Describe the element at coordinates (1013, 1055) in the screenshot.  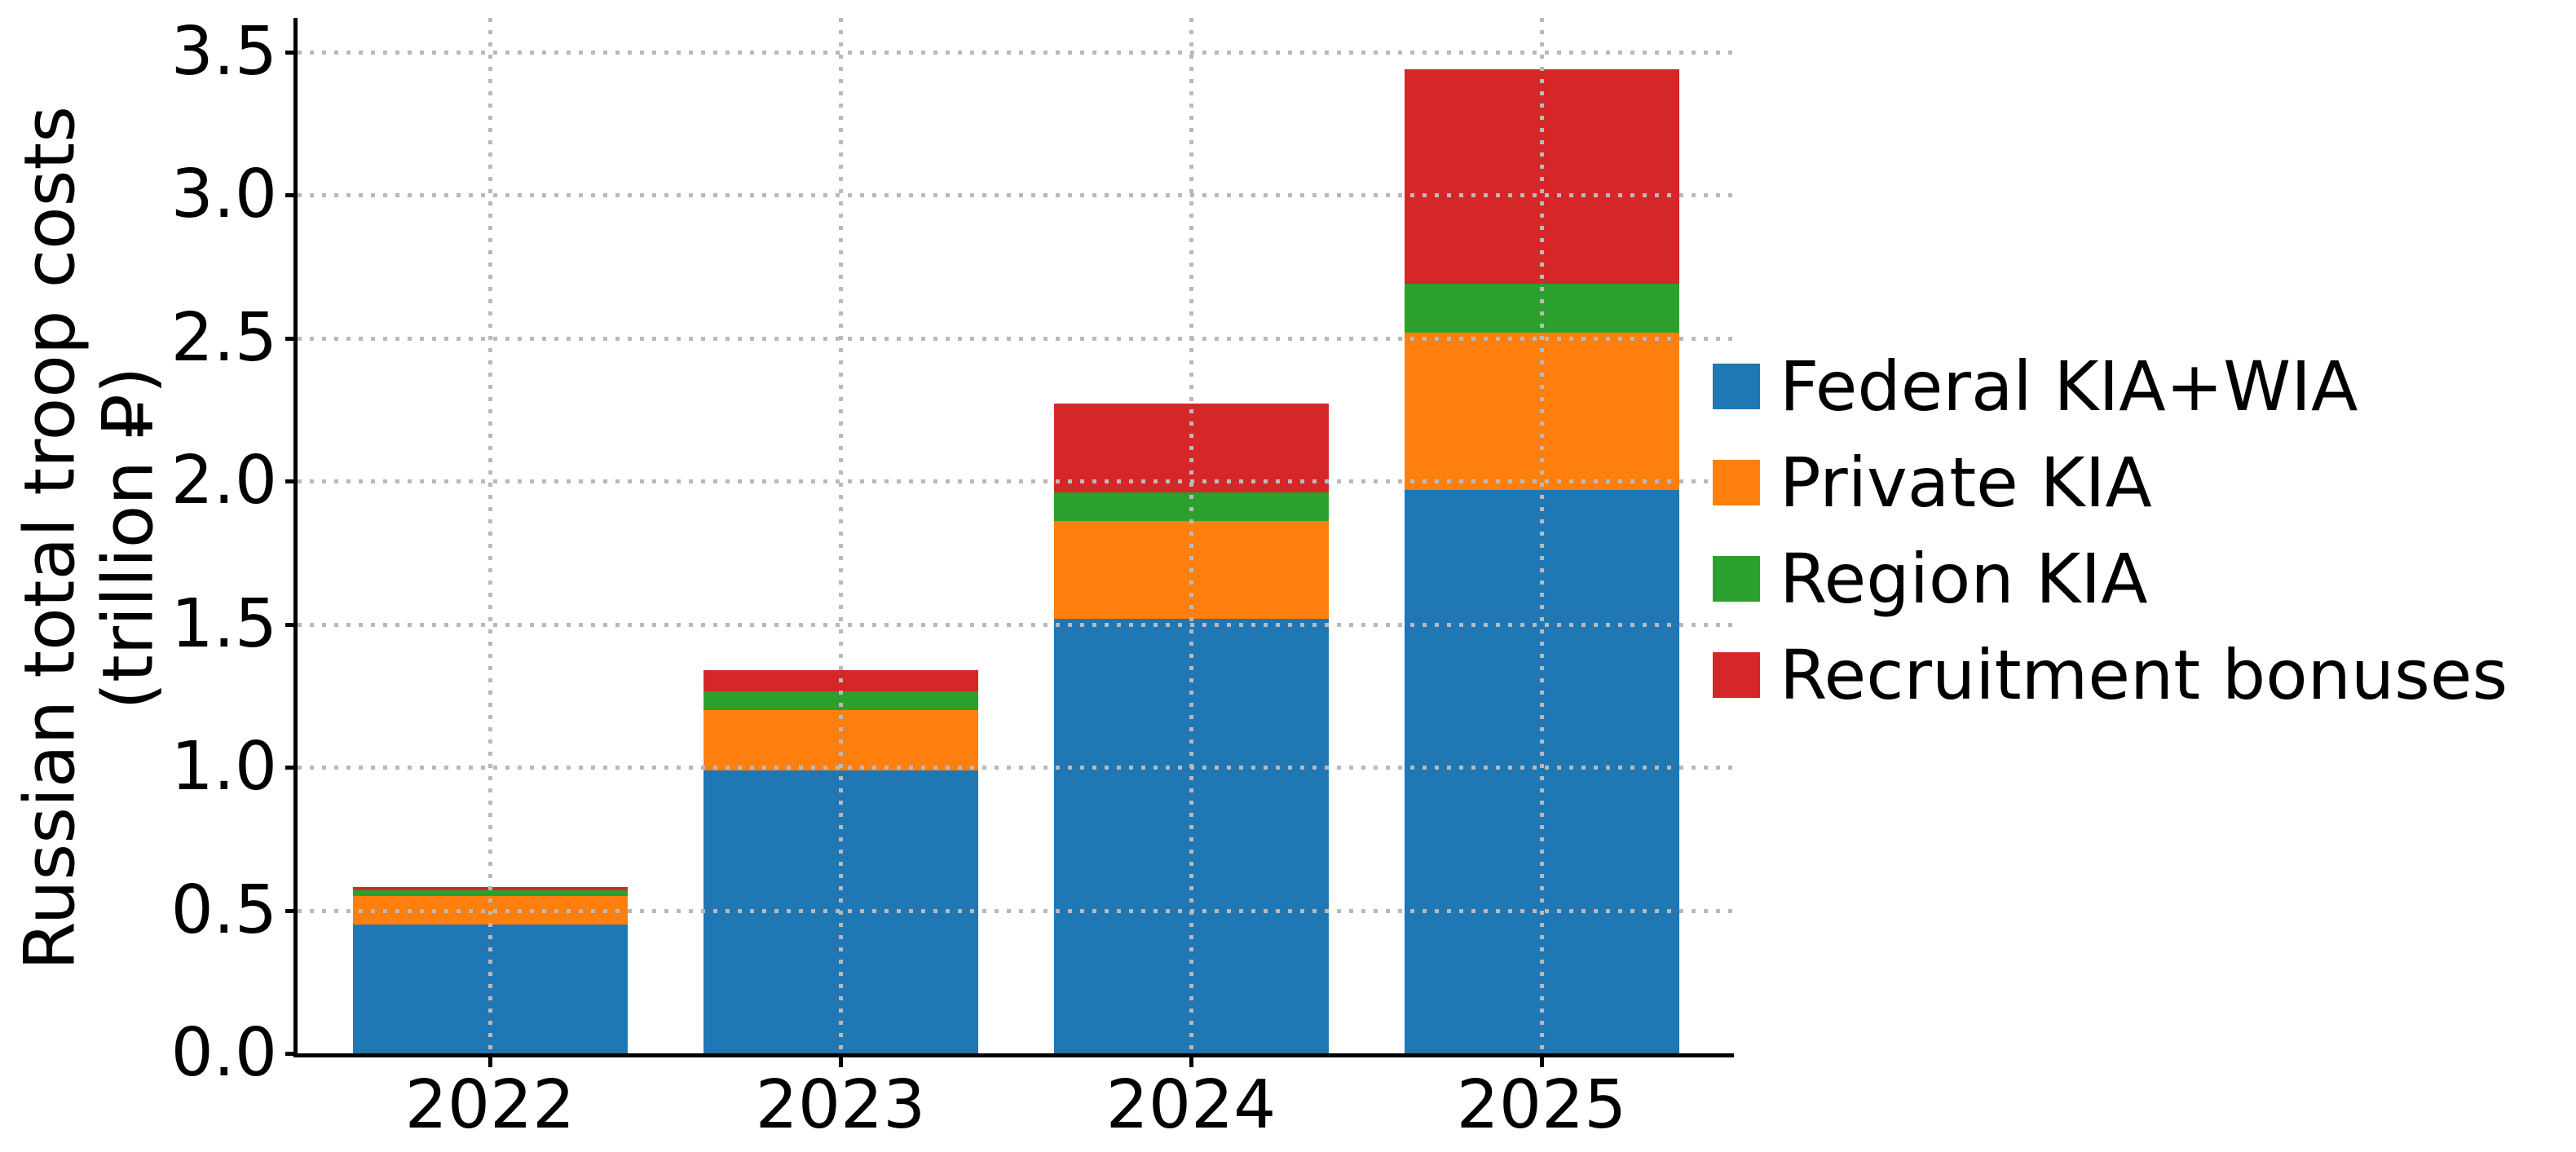
I see `x-axis-spine` at that location.